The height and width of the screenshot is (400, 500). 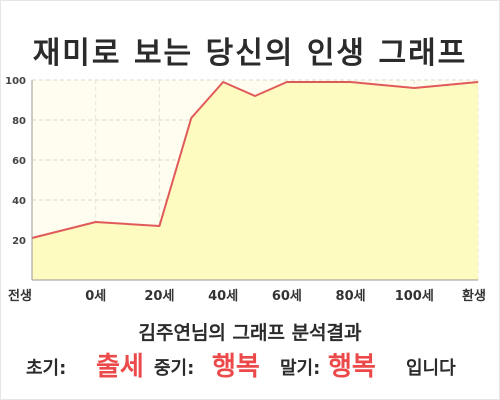 What do you see at coordinates (159, 296) in the screenshot?
I see `x-tick-label: 20세` at bounding box center [159, 296].